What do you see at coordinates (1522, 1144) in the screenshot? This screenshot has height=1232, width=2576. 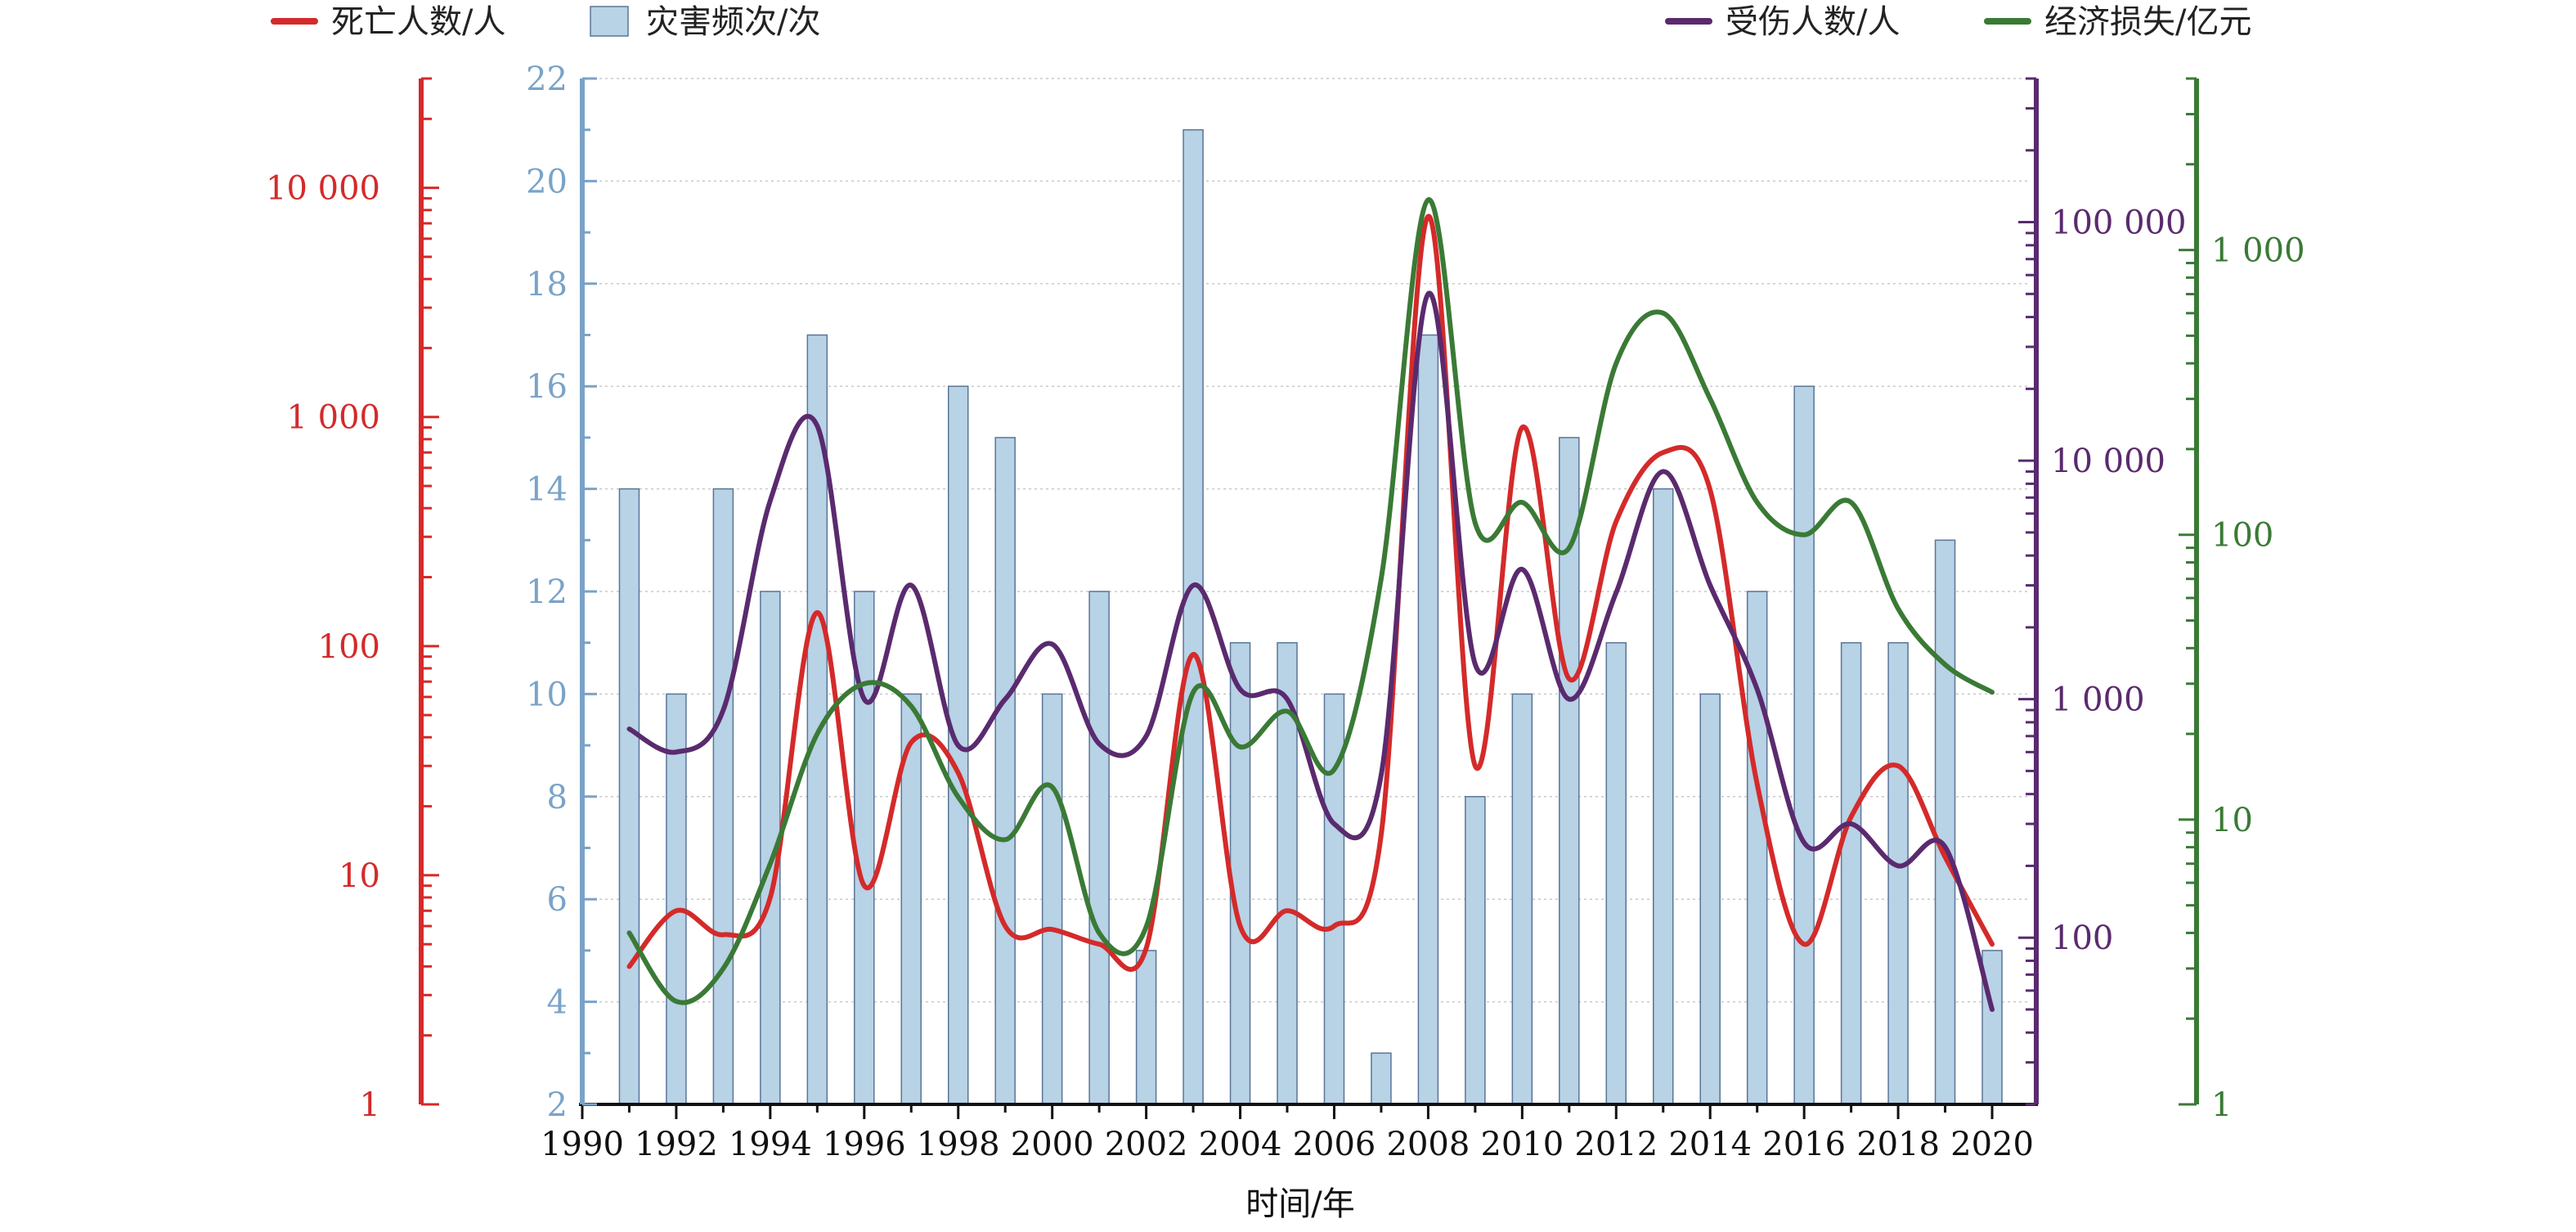 I see `x-tick-label: 2010` at bounding box center [1522, 1144].